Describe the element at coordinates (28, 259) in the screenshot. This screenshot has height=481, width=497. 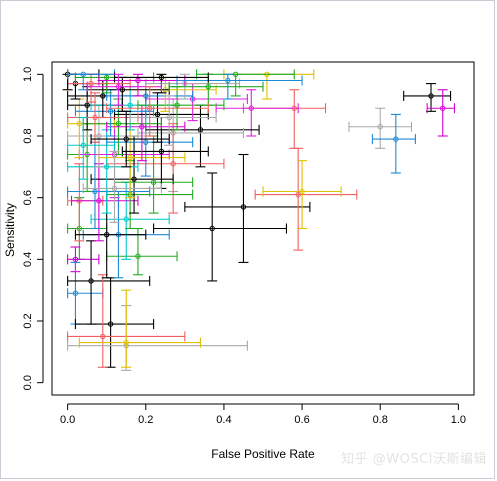
I see `y-tick-label: 0.4` at that location.